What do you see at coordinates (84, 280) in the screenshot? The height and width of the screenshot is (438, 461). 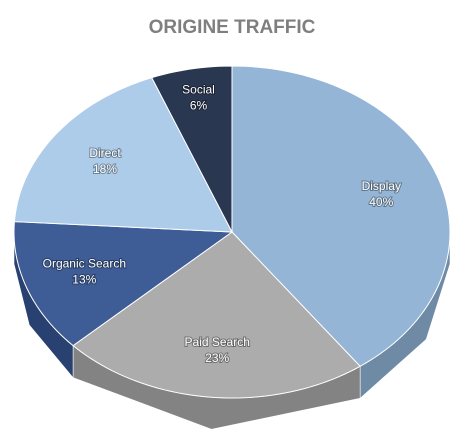 I see `slice-value-label: 13%` at bounding box center [84, 280].